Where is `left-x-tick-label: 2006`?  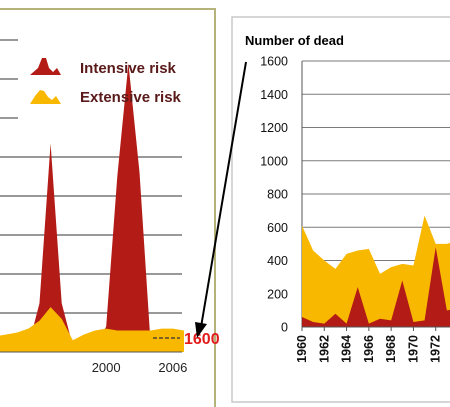 left-x-tick-label: 2006 is located at coordinates (172, 367).